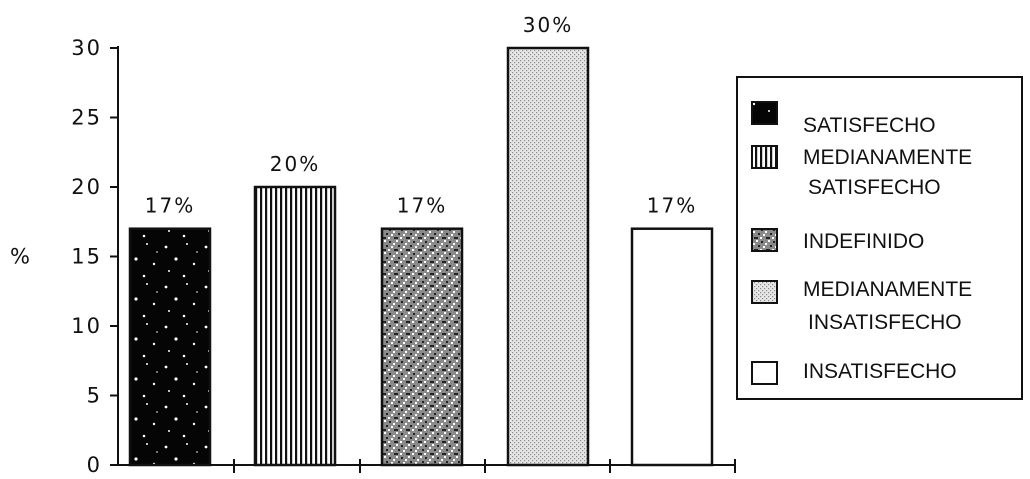 The image size is (1030, 479). I want to click on y-tick-label-15: 15, so click(86, 257).